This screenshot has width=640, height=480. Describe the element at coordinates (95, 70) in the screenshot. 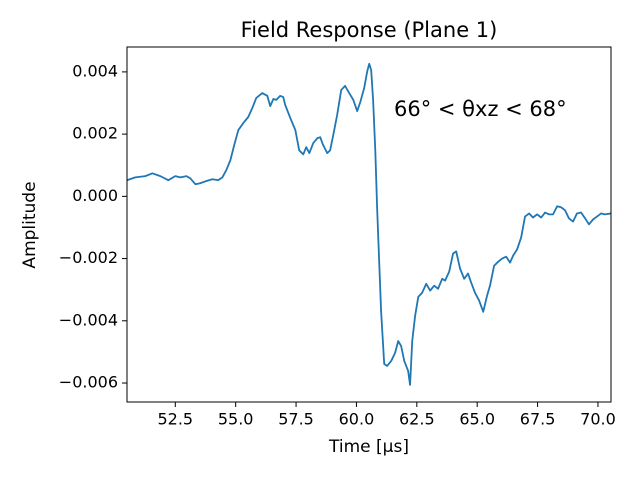

I see `y-tick-label: 0.004` at that location.